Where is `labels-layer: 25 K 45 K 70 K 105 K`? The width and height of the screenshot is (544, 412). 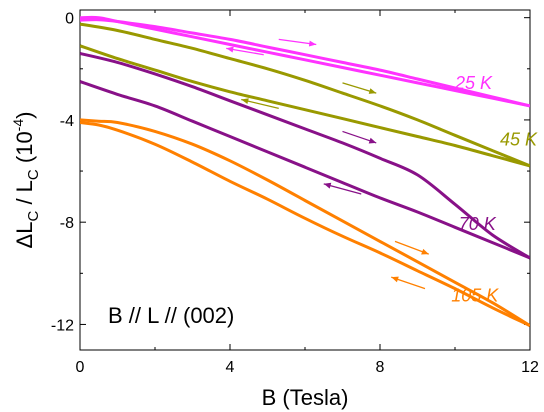
labels-layer: 25 K 45 K 70 K 105 K is located at coordinates (494, 189).